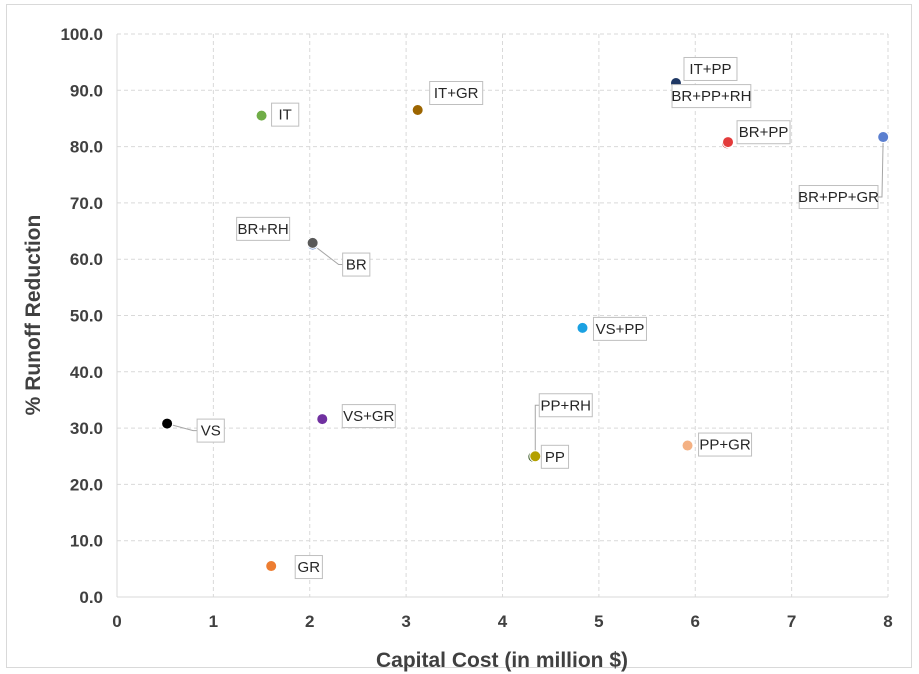 The image size is (919, 674). What do you see at coordinates (695, 621) in the screenshot?
I see `x-tick-label: 6` at bounding box center [695, 621].